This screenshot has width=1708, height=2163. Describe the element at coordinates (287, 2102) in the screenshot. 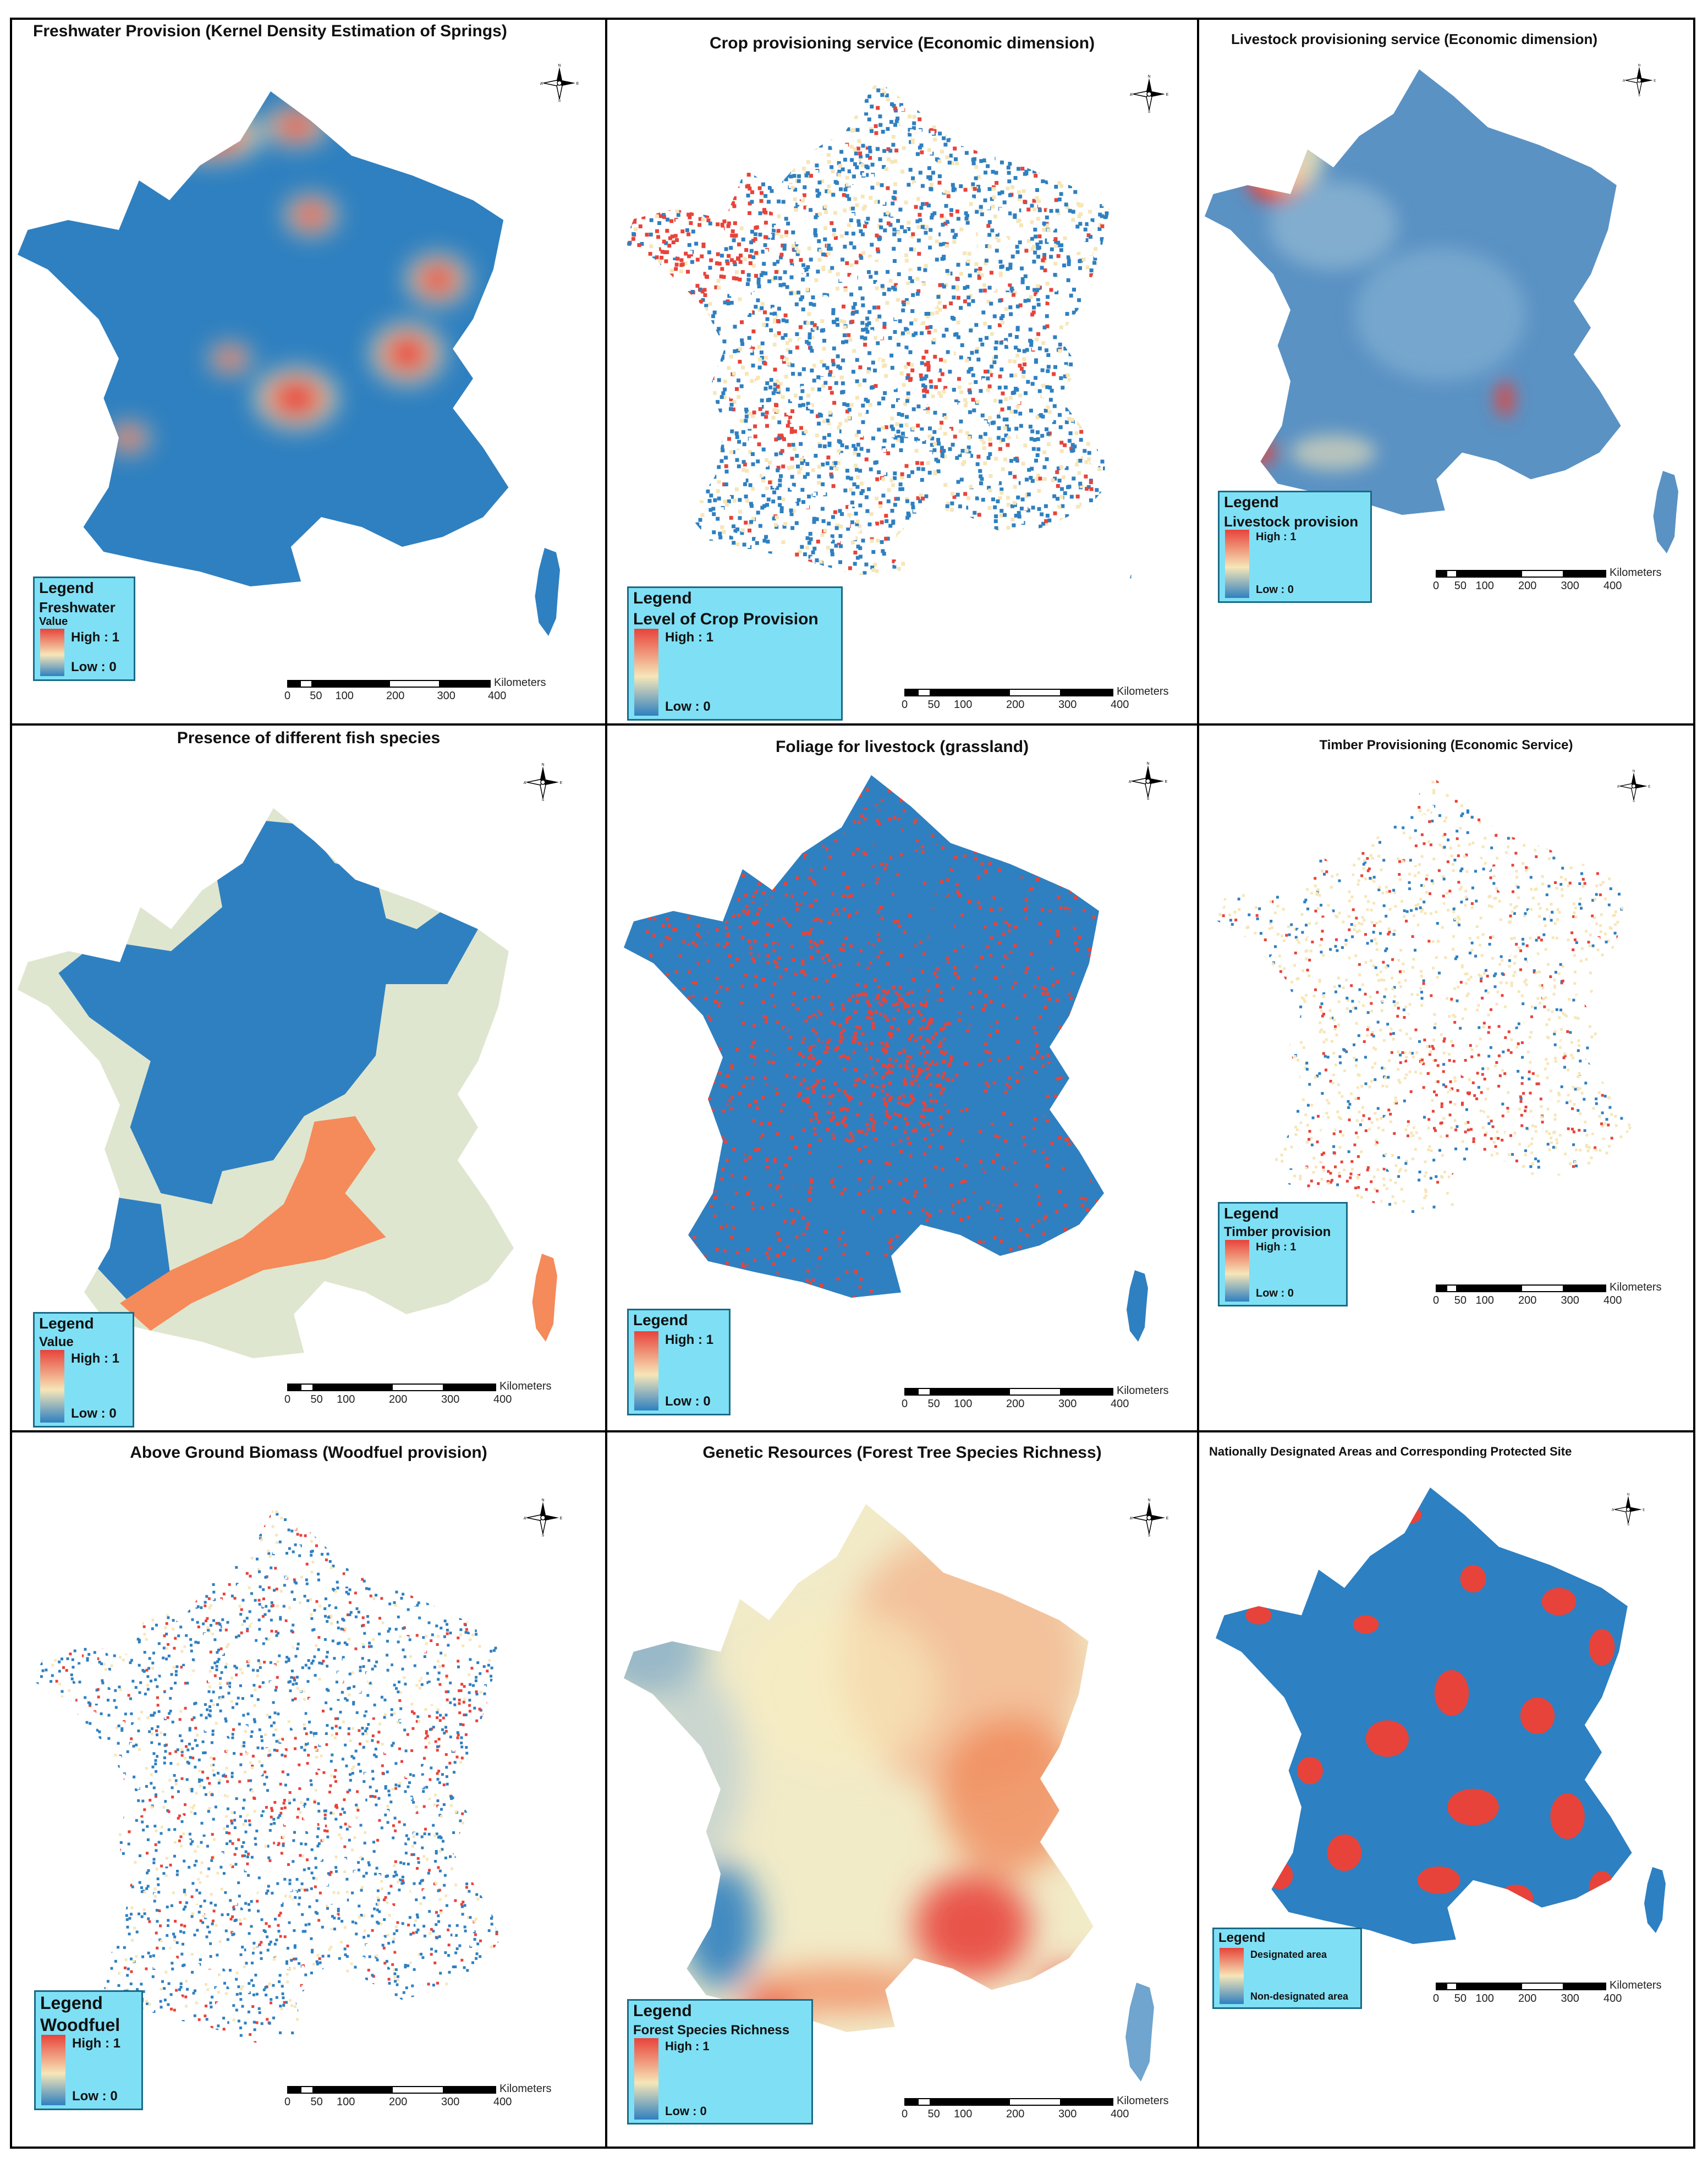

I see `scale-tick-label: 0` at that location.